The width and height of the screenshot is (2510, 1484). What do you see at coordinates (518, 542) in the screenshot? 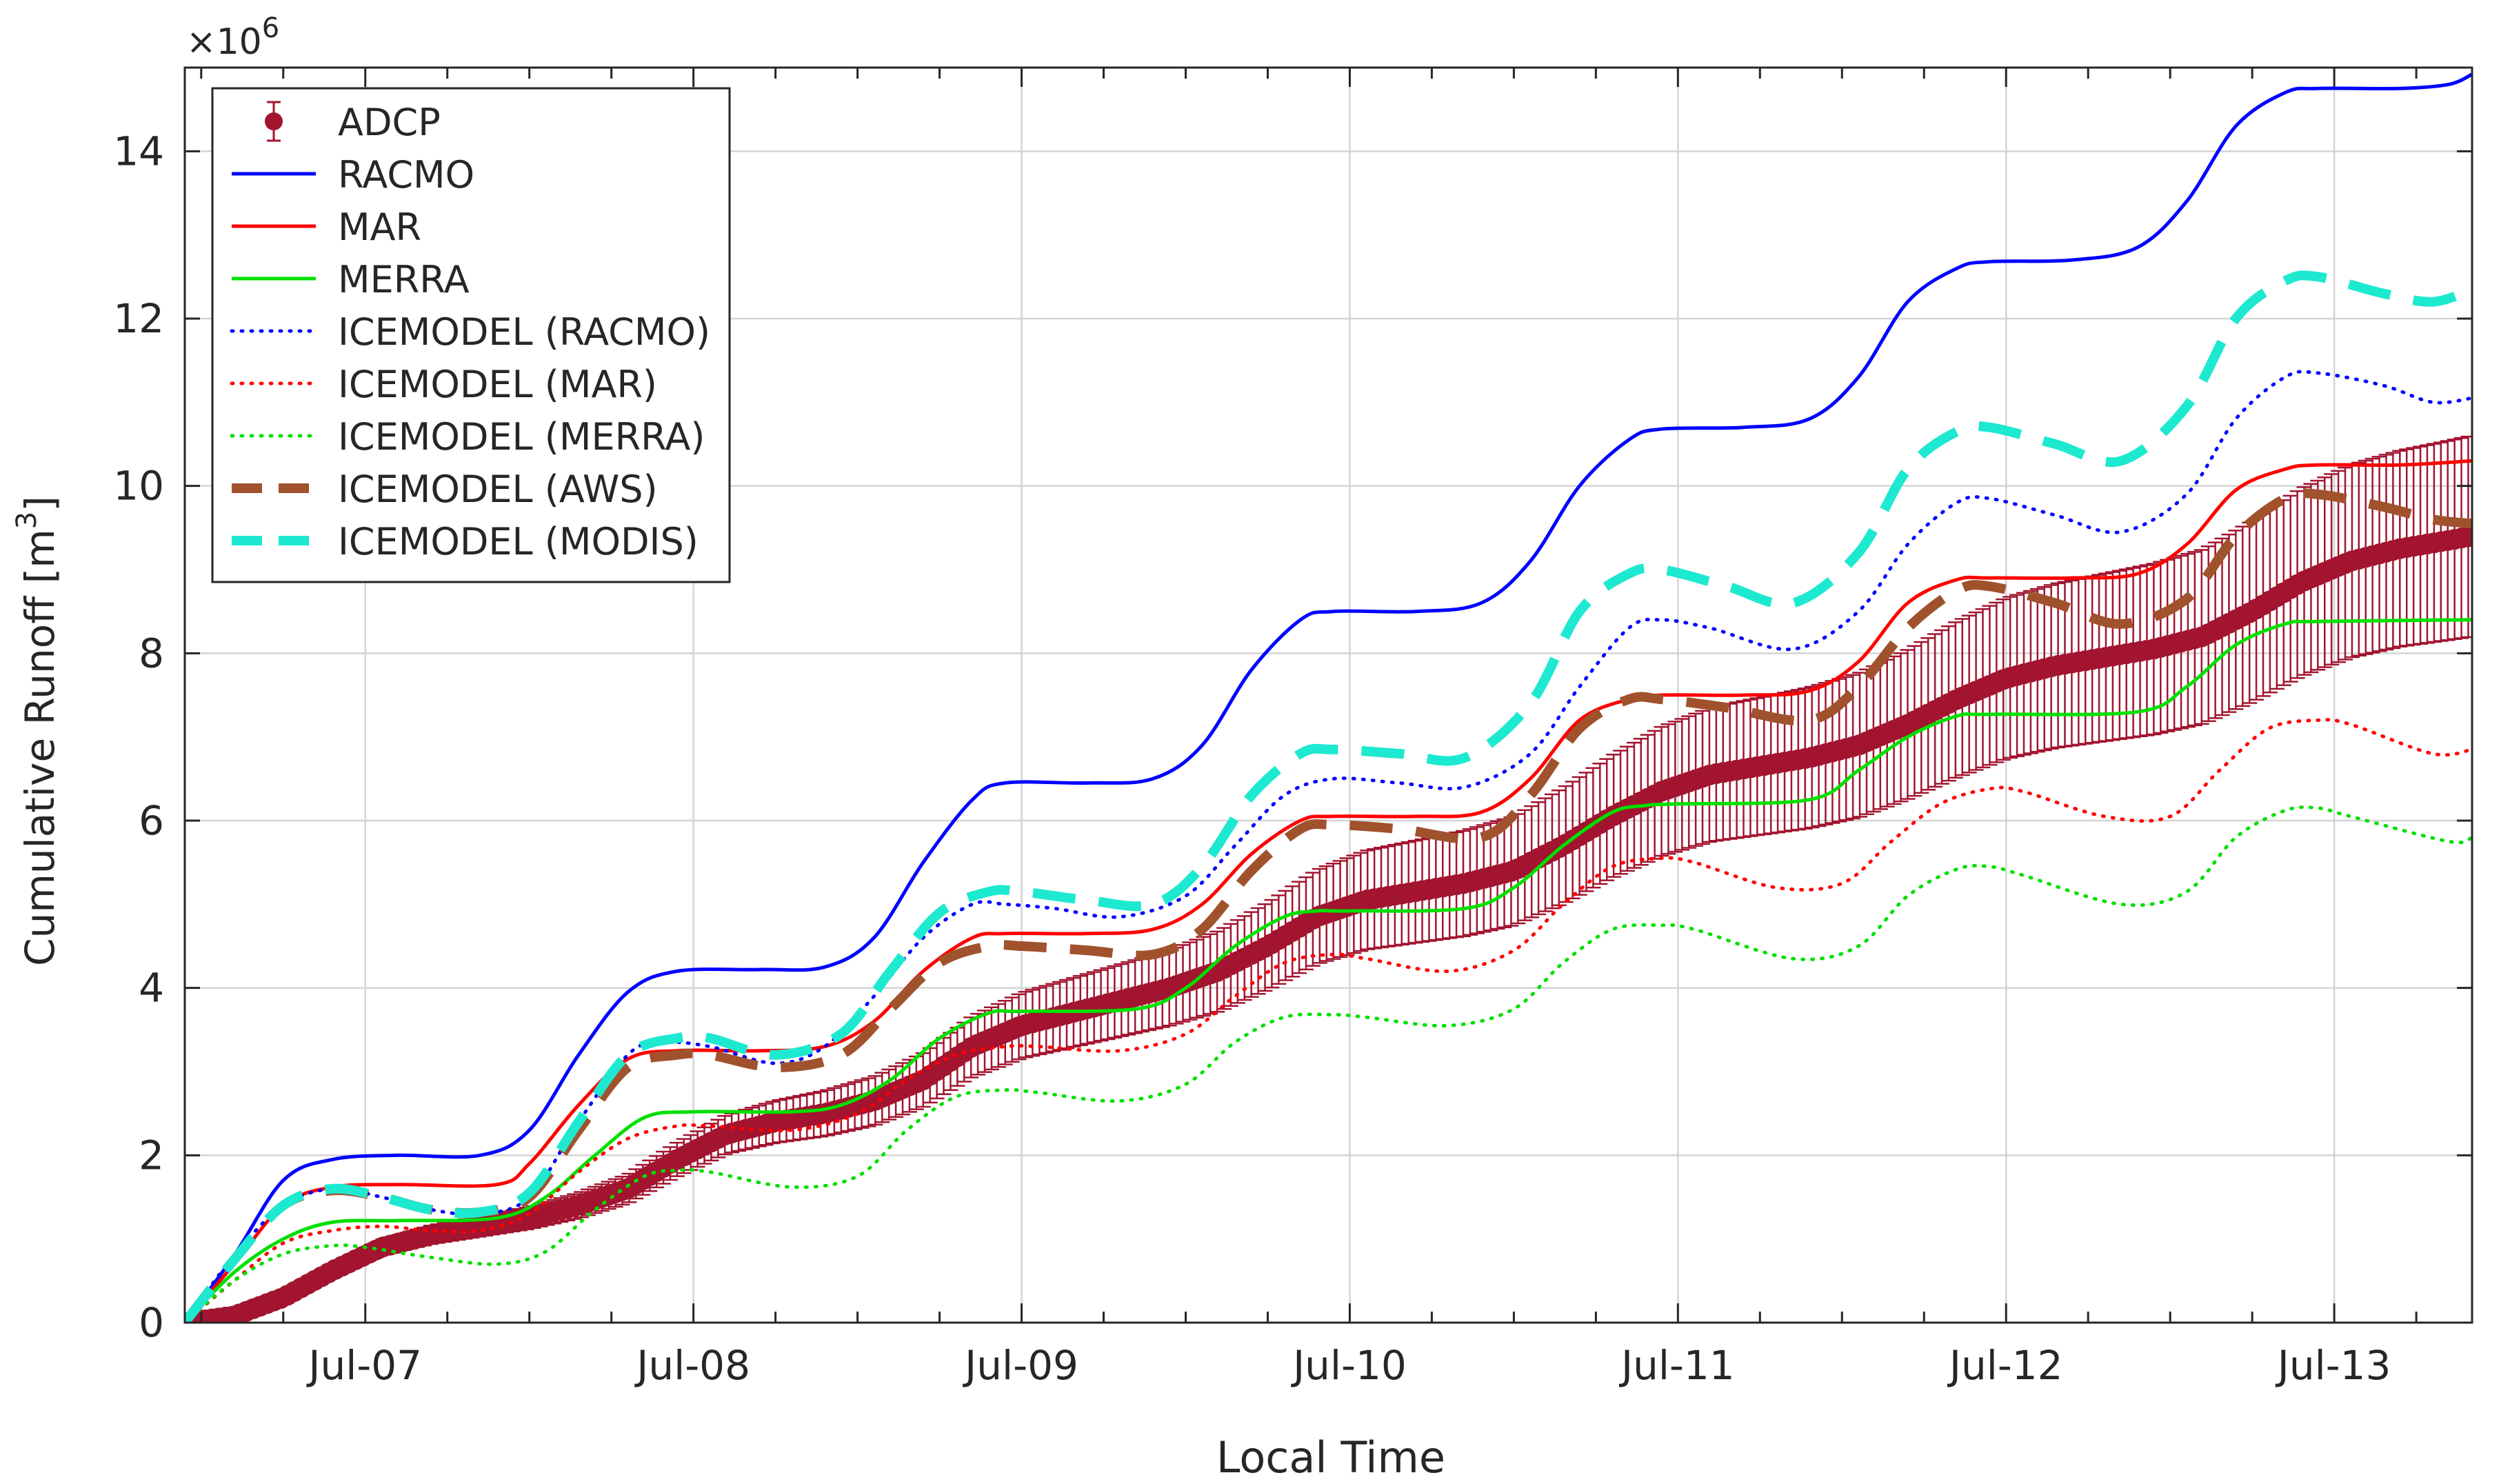
I see `legend-label: ICEMODEL (MODIS)` at bounding box center [518, 542].